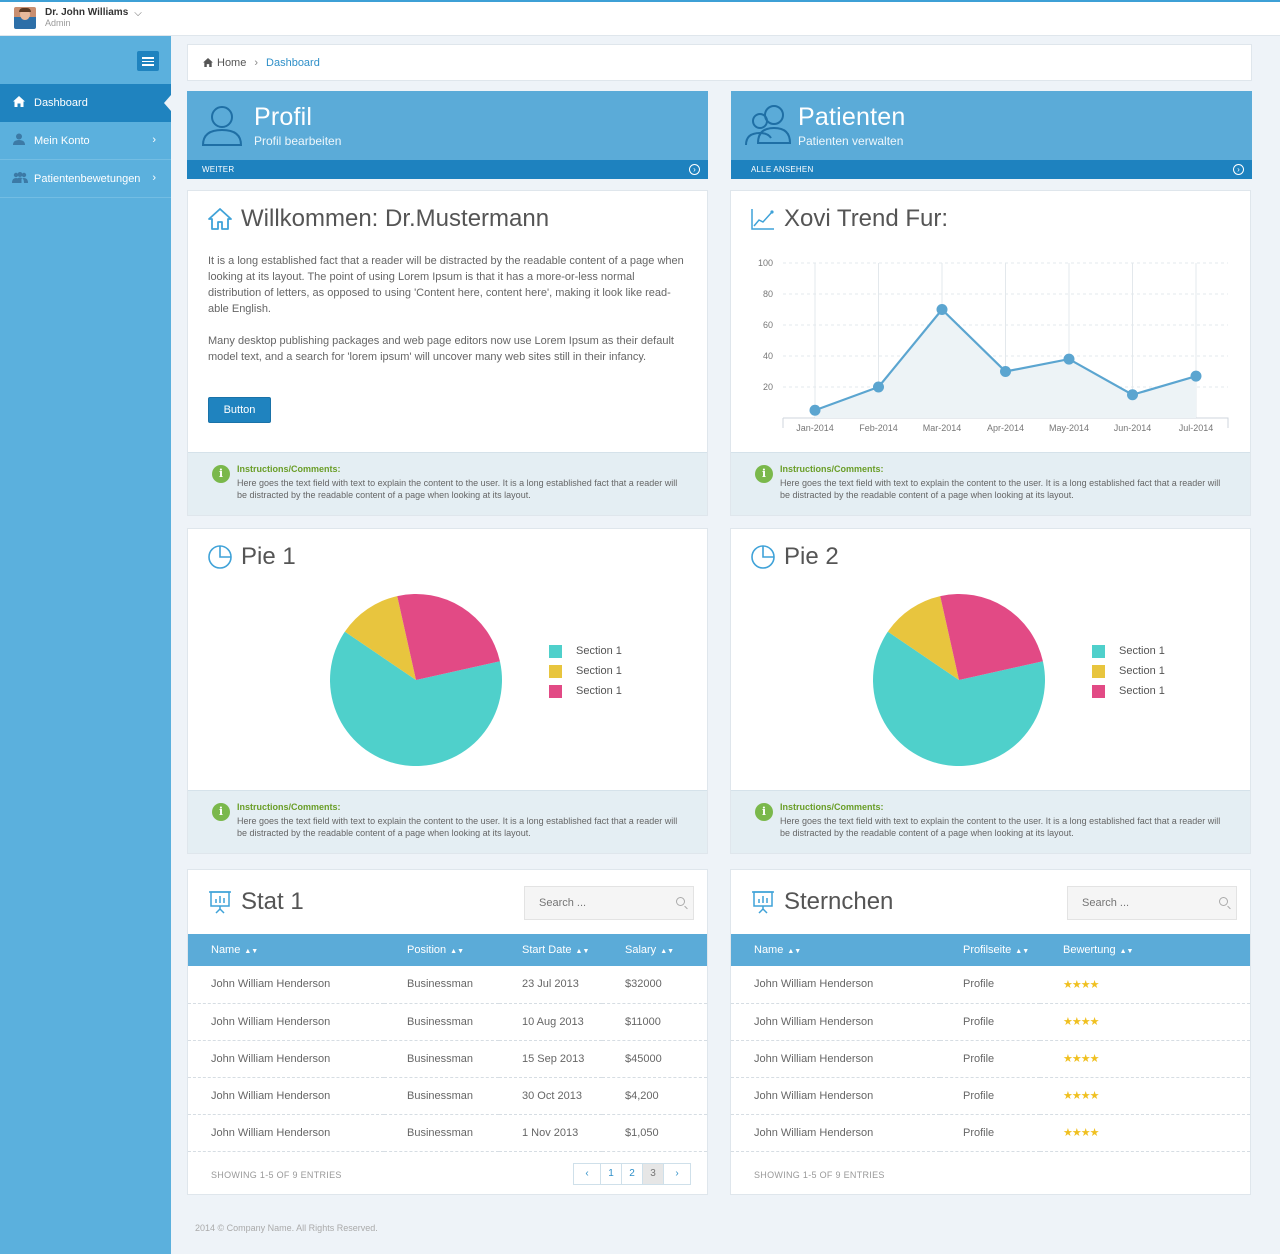 This screenshot has width=1280, height=1254. I want to click on sidebar-item-label: Patientenbewetungen, so click(87, 178).